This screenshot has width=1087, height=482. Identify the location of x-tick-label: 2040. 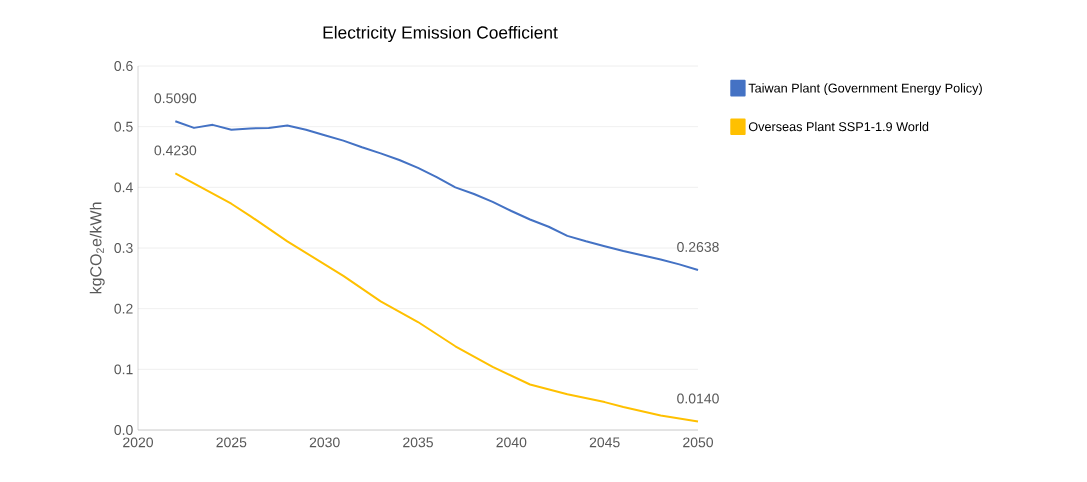
(511, 442).